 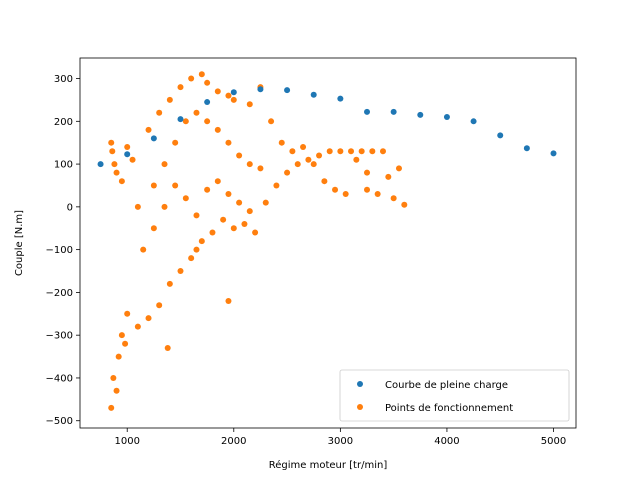 I want to click on y-axis-label: Couple [N.m], so click(x=19, y=243).